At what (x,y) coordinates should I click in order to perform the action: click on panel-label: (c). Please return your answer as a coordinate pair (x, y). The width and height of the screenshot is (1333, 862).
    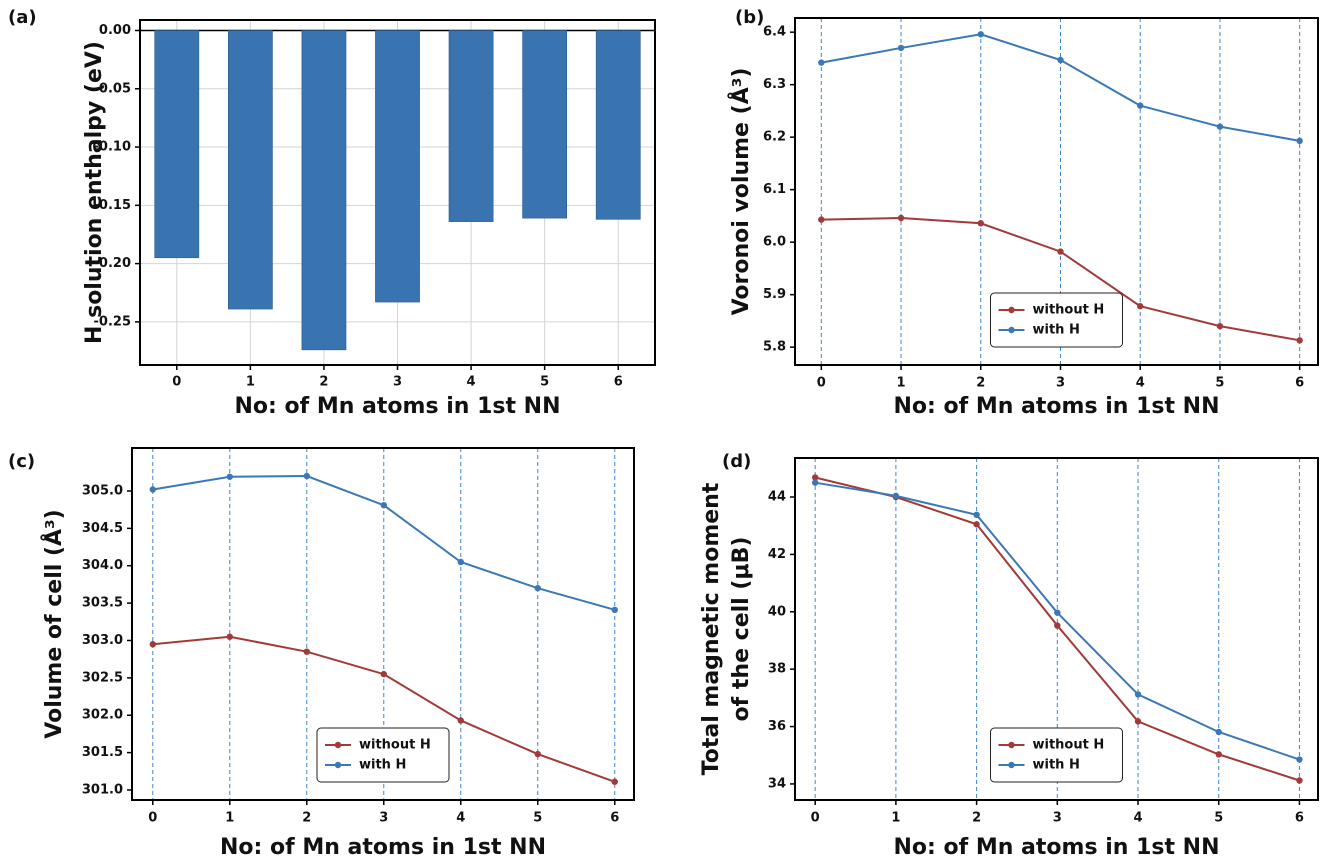
    Looking at the image, I should click on (21, 461).